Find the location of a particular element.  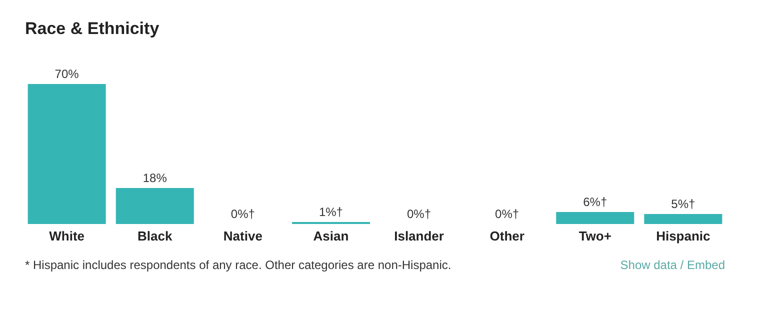

x-tick-label: Native is located at coordinates (242, 236).